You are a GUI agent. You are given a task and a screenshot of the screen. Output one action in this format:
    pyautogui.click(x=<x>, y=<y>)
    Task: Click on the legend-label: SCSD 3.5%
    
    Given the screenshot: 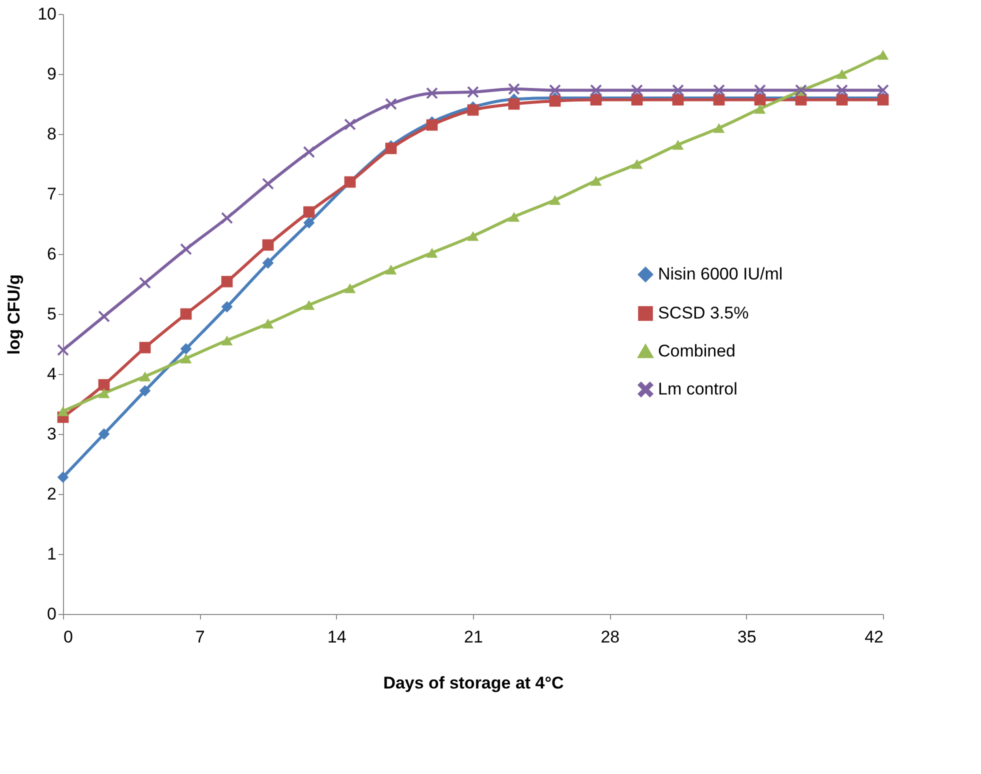 What is the action you would take?
    pyautogui.click(x=703, y=313)
    